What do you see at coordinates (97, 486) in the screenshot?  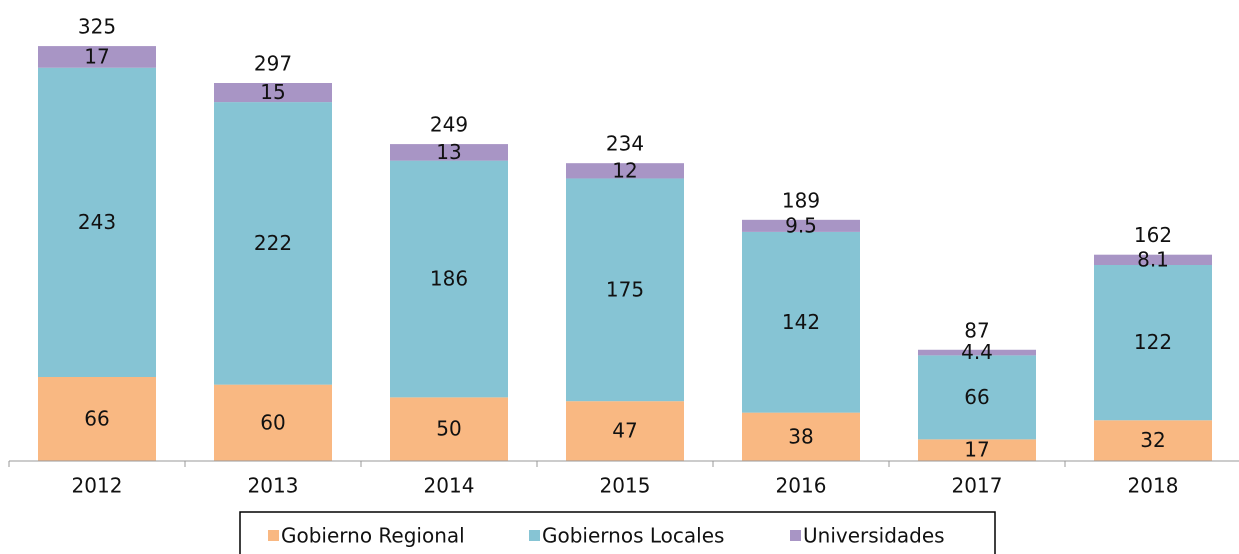 I see `x-tick-label: 2012` at bounding box center [97, 486].